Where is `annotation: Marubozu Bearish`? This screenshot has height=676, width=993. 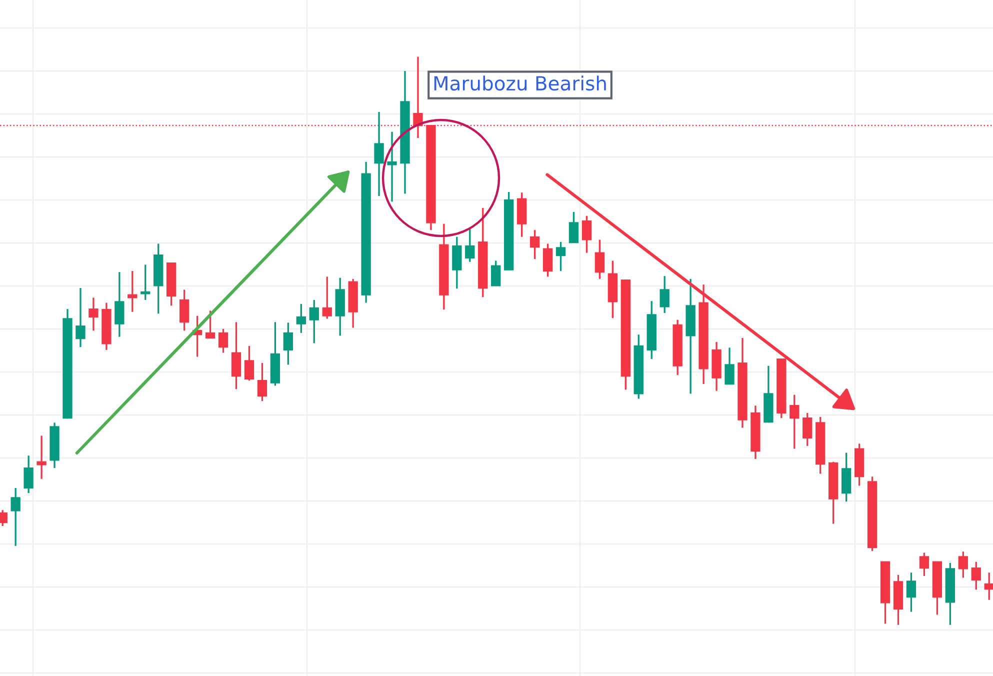 annotation: Marubozu Bearish is located at coordinates (520, 83).